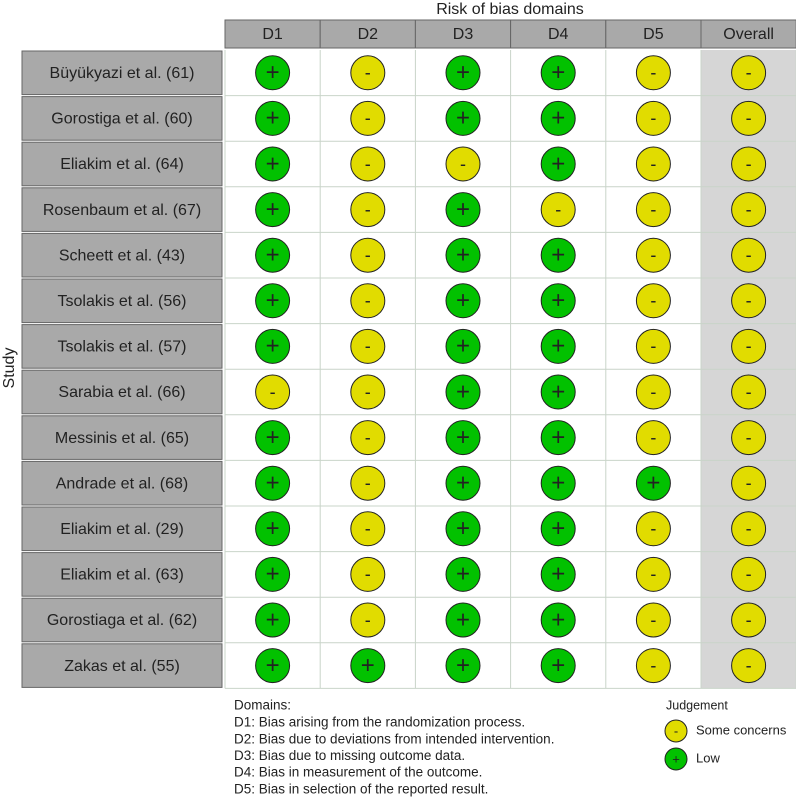 This screenshot has width=796, height=797. What do you see at coordinates (122, 73) in the screenshot?
I see `study-label: Büyükyazi et al. (61)` at bounding box center [122, 73].